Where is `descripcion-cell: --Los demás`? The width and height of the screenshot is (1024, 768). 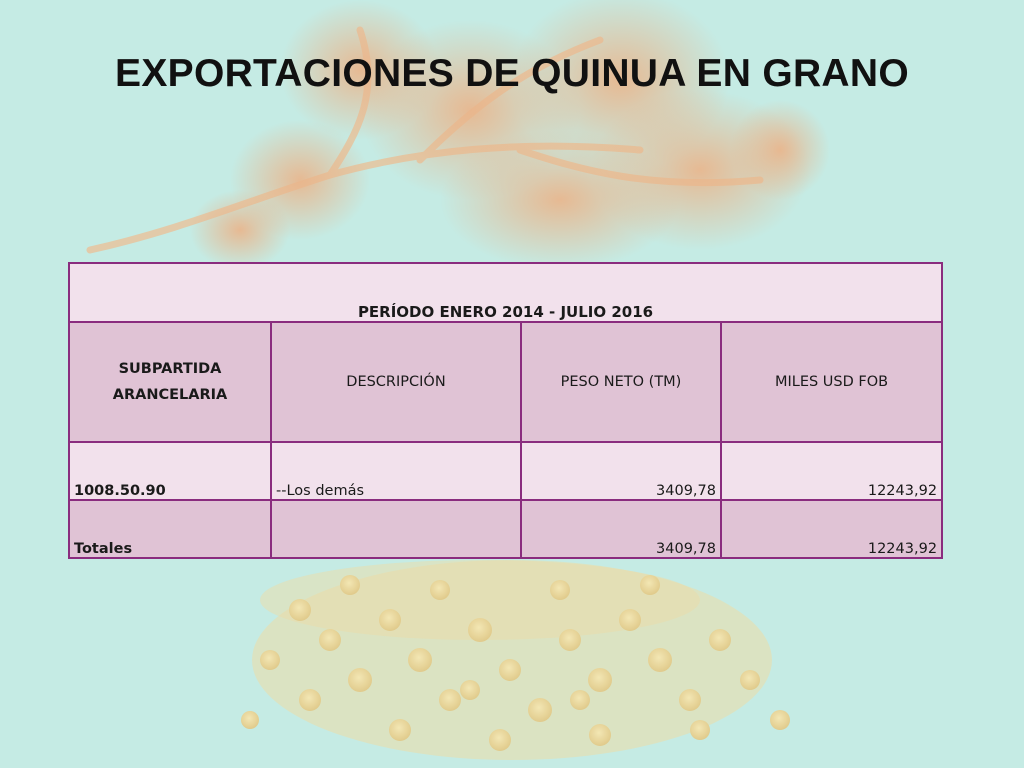 descripcion-cell: --Los demás is located at coordinates (396, 471).